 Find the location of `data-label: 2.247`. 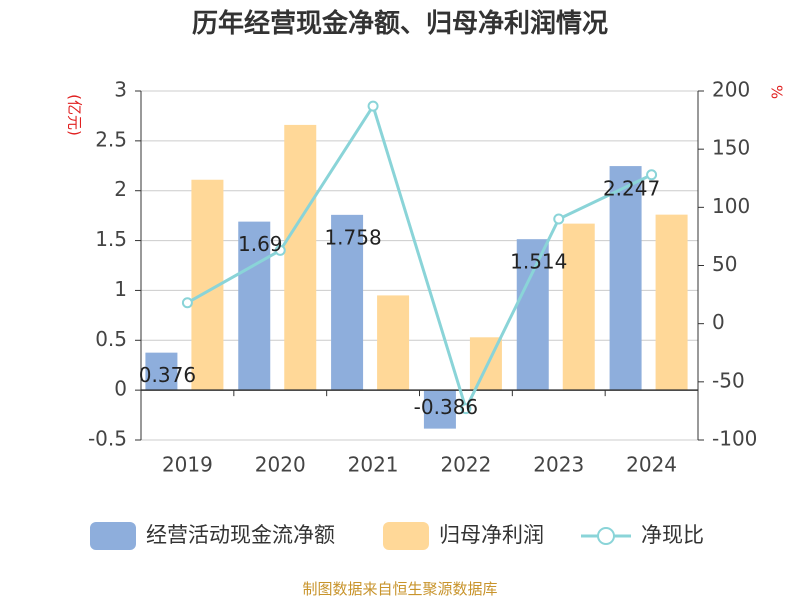

data-label: 2.247 is located at coordinates (631, 189).